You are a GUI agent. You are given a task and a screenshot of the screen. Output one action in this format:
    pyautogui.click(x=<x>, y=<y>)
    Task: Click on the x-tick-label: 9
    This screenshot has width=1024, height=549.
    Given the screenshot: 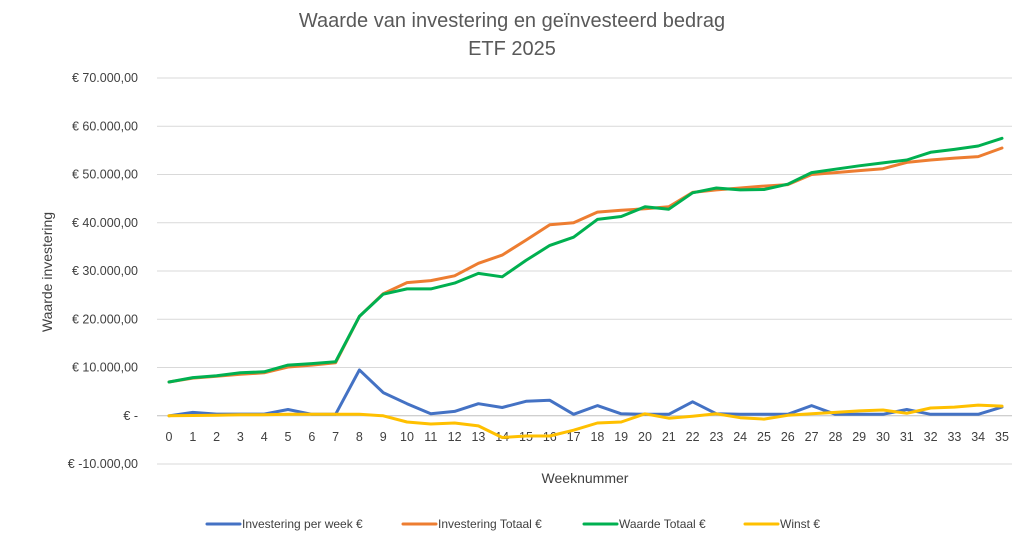 What is the action you would take?
    pyautogui.click(x=383, y=437)
    